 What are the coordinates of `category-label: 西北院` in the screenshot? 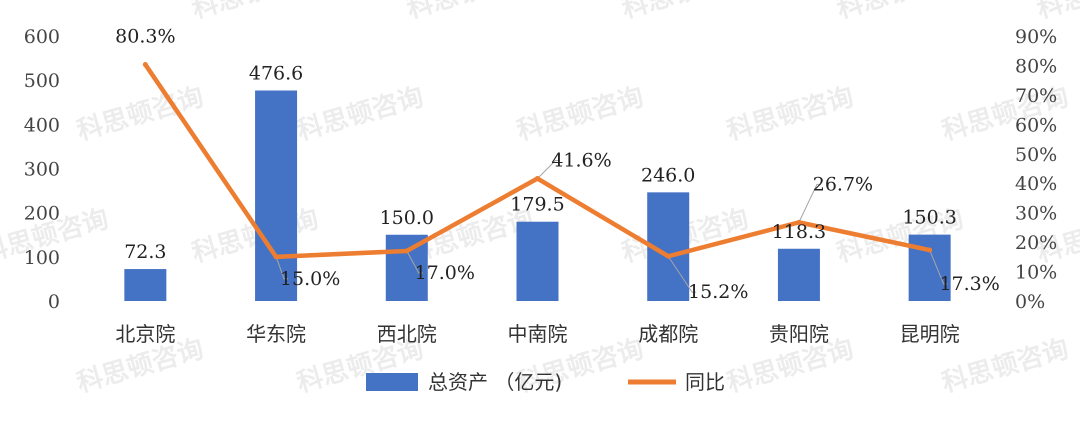 It's located at (407, 334).